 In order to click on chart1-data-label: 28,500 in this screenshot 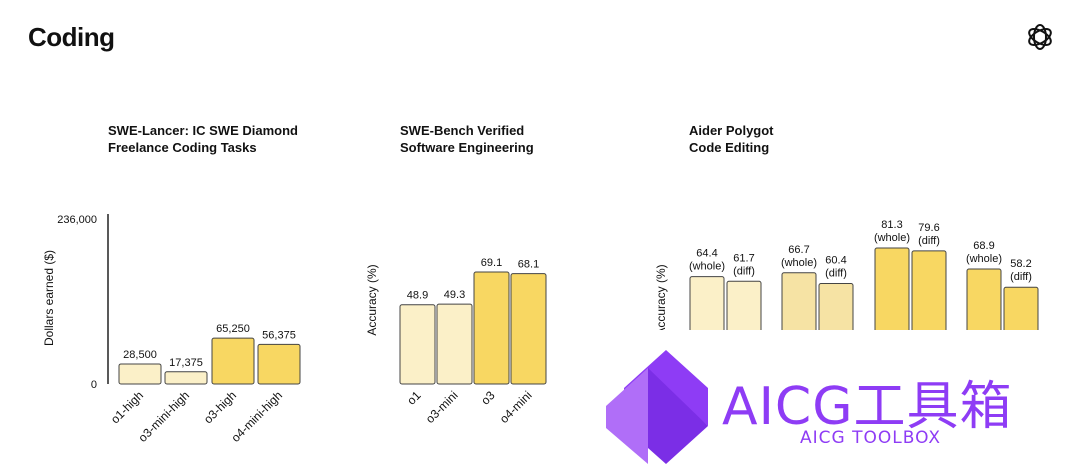, I will do `click(140, 355)`.